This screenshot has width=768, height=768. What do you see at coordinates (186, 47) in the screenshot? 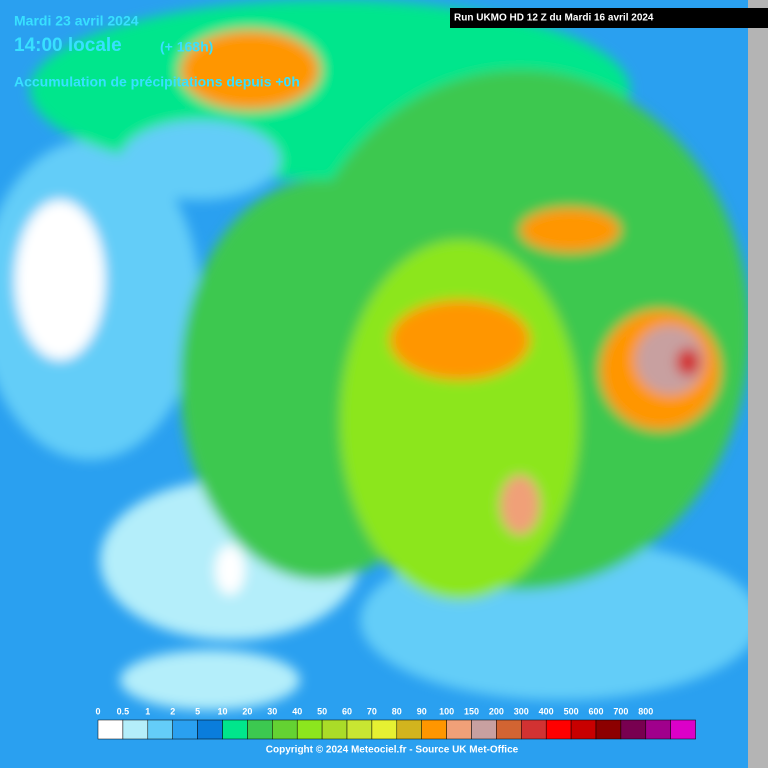
I see `lead-time: (+ 168h)` at bounding box center [186, 47].